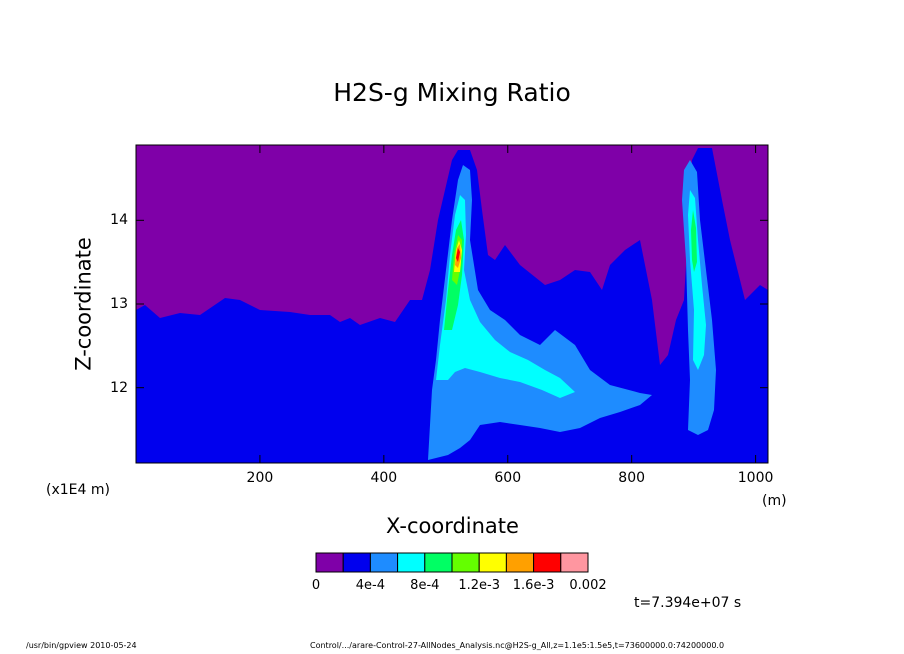 The image size is (904, 654). I want to click on chart-title: H2S-g Mixing Ratio, so click(452, 92).